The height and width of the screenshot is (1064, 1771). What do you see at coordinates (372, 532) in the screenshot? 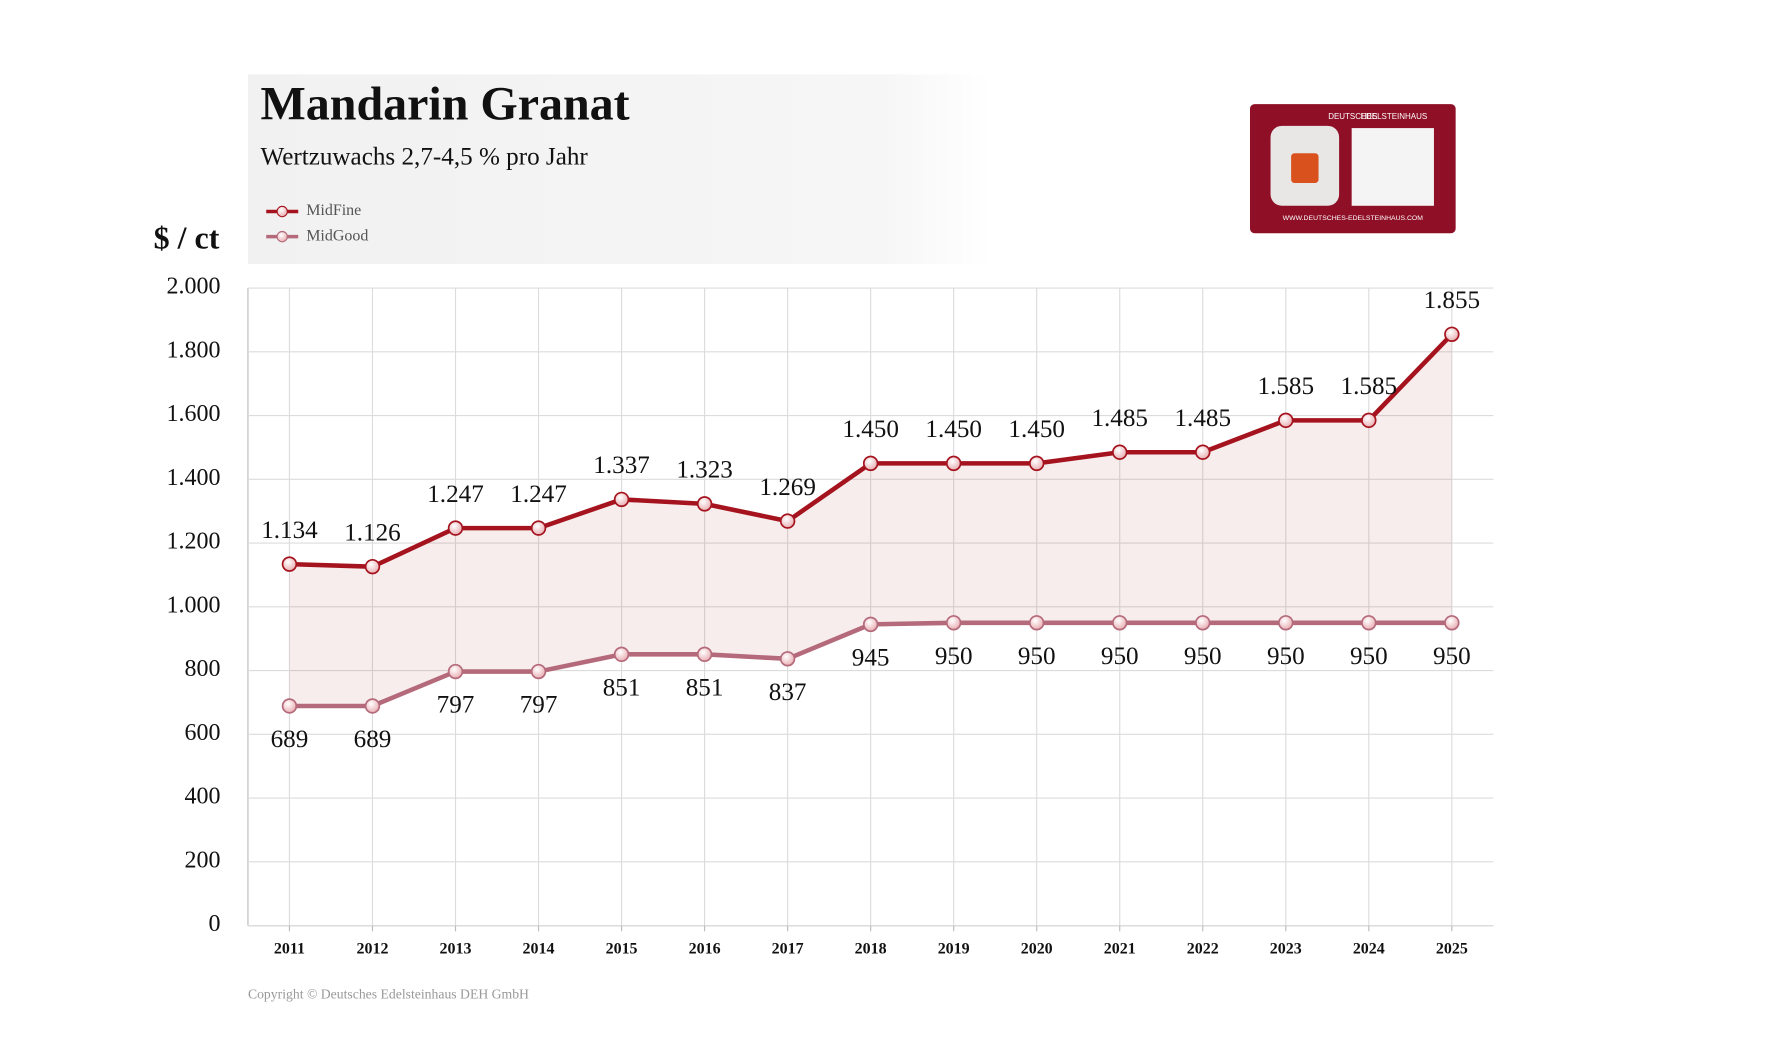
I see `data-label: 1.126` at bounding box center [372, 532].